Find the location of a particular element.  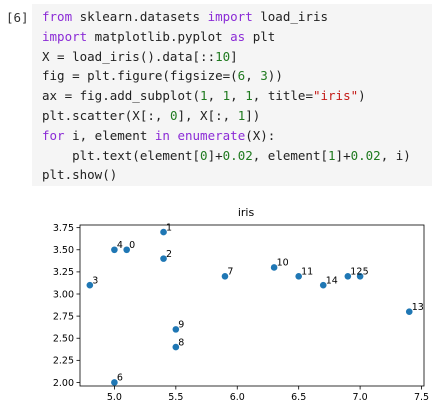

point-label: 5 is located at coordinates (366, 272).